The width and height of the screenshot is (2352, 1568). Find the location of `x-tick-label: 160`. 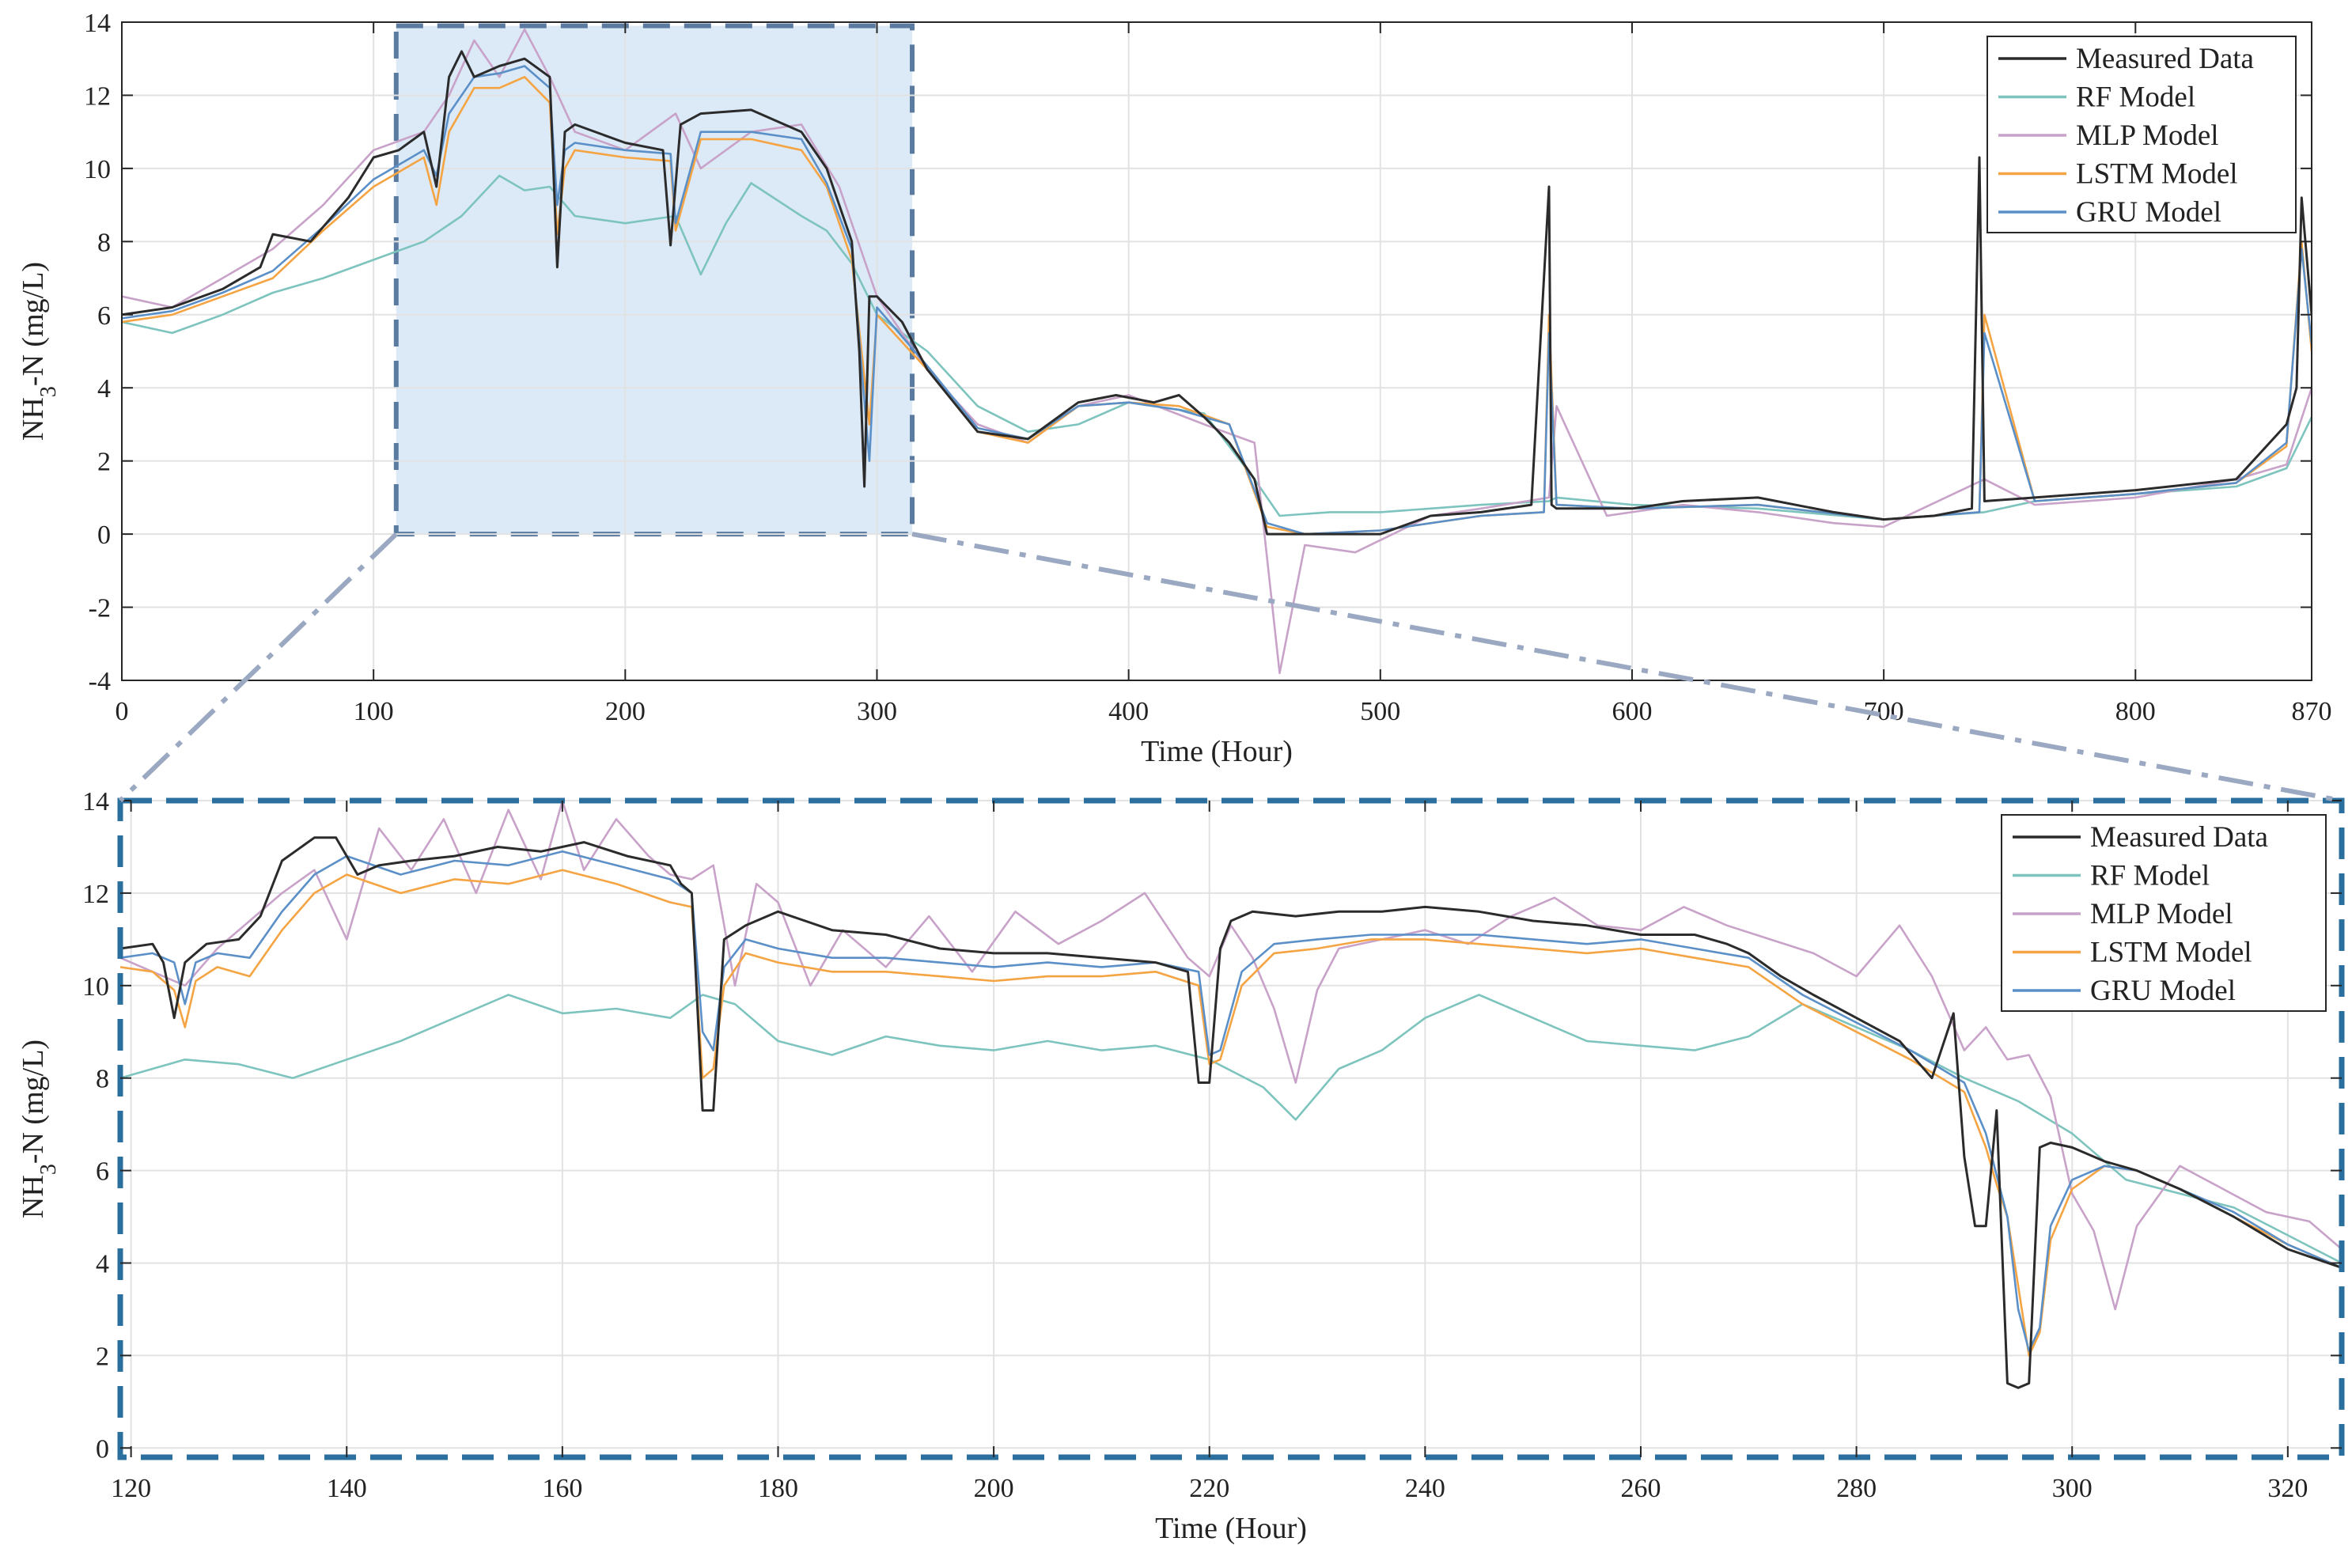

x-tick-label: 160 is located at coordinates (562, 1488).